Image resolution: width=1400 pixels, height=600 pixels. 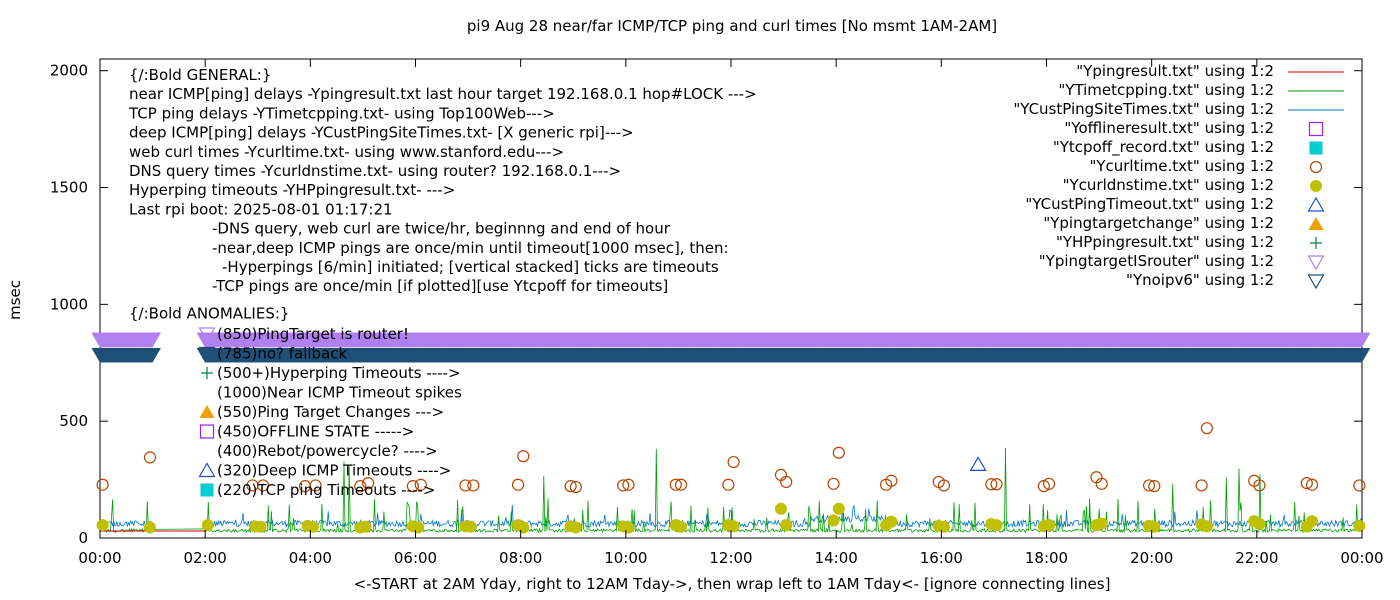 I want to click on legend-label: "Yofflineresult.txt" using 1:2, so click(x=1169, y=128).